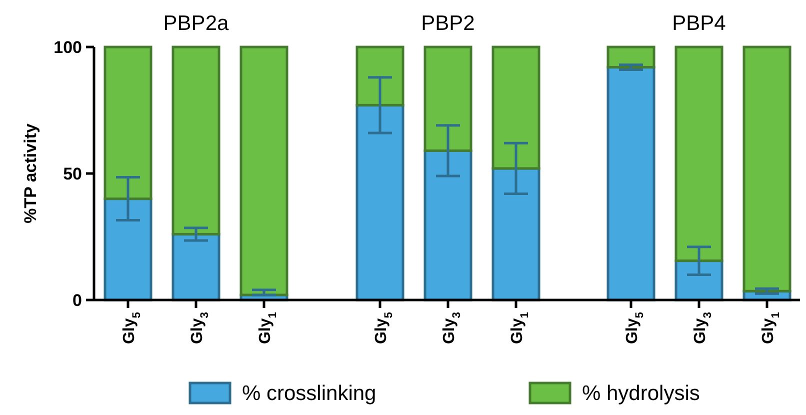 The width and height of the screenshot is (806, 415). I want to click on legend-label: % hydrolysis, so click(641, 393).